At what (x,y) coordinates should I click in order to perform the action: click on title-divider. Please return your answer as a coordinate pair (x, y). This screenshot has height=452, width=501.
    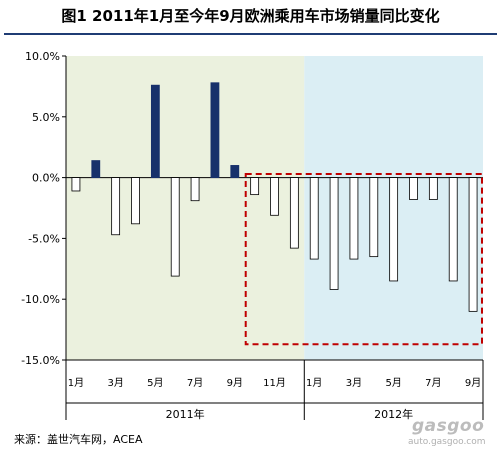
    Looking at the image, I should click on (250, 34).